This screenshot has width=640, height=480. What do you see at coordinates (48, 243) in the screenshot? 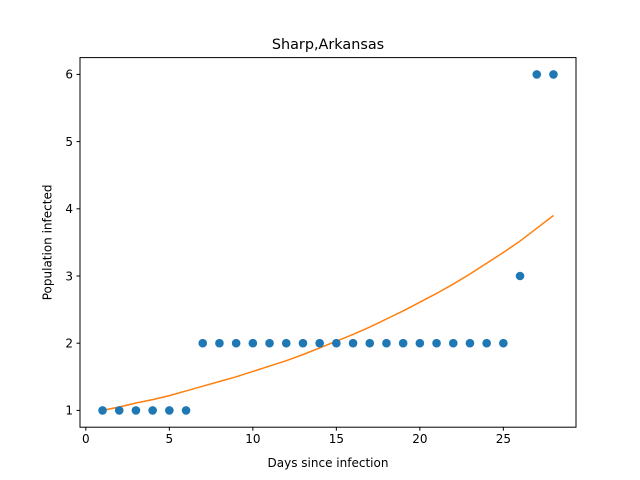
I see `y-axis-label: Population infected` at bounding box center [48, 243].